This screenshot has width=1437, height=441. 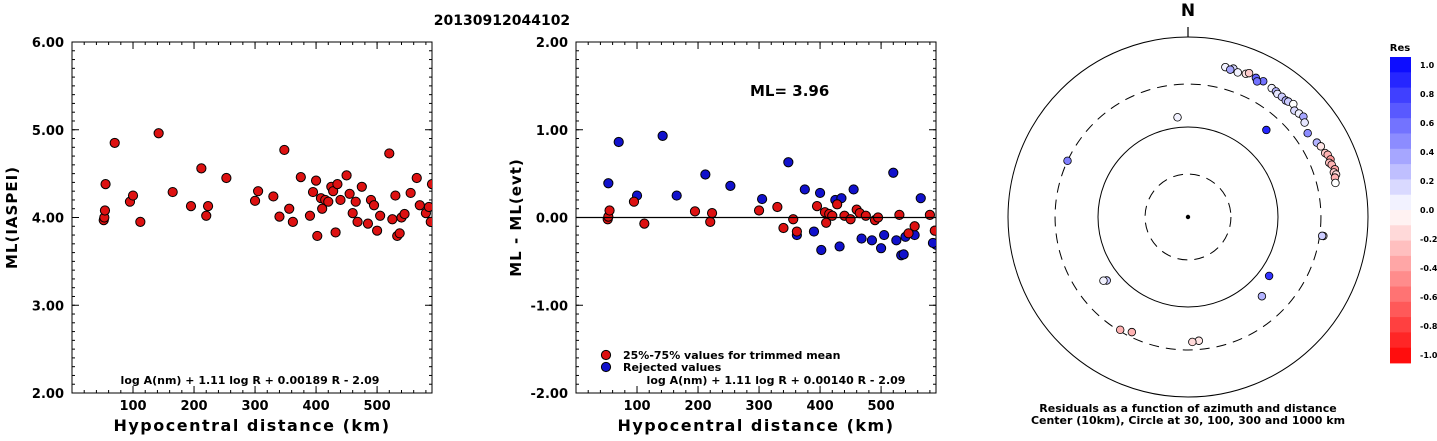 What do you see at coordinates (606, 367) in the screenshot?
I see `legend-marker-rejected` at bounding box center [606, 367].